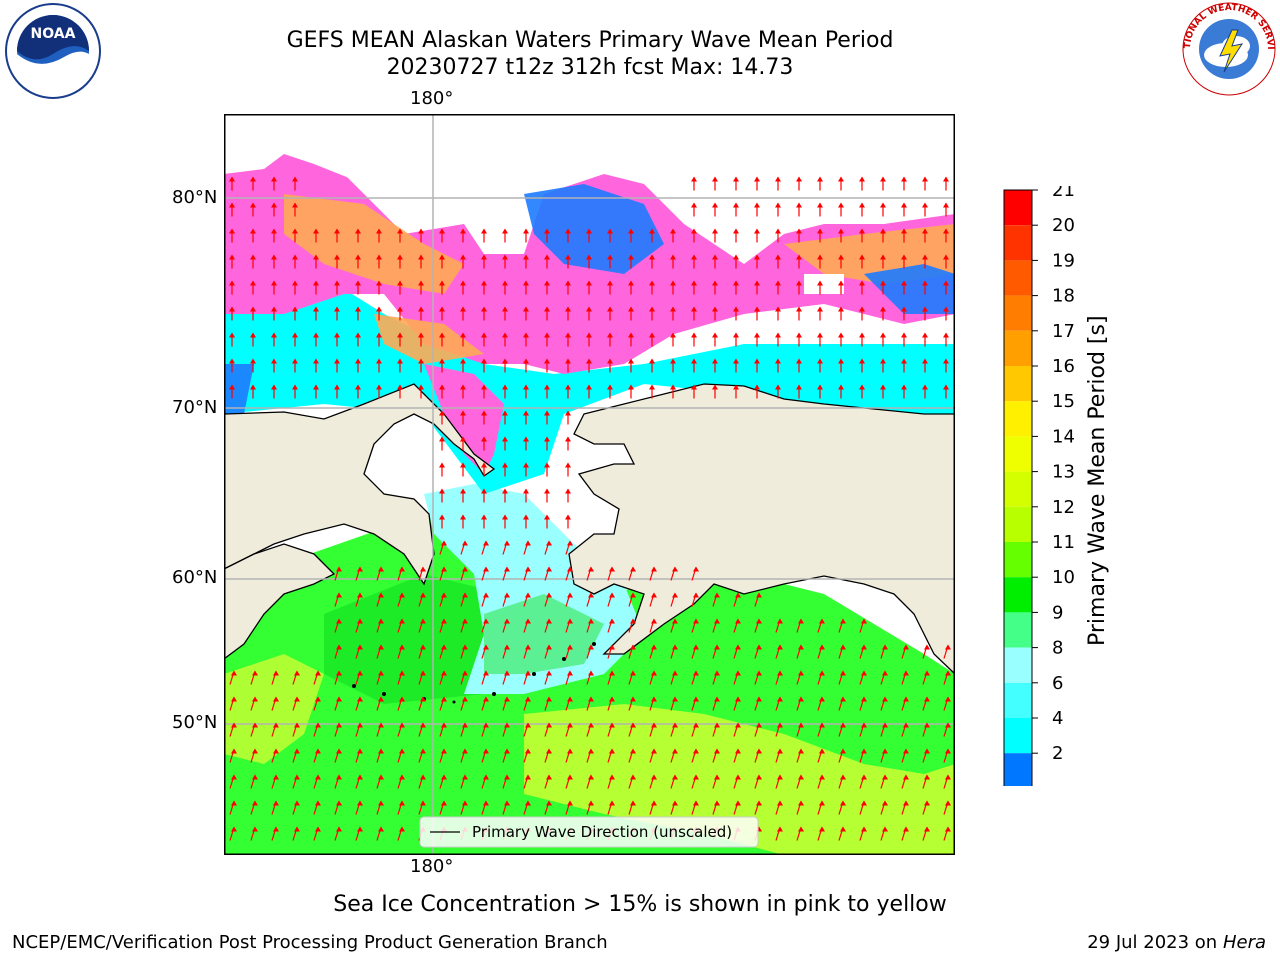  I want to click on title-line-2: 20230727 t12z 312h fcst Max: 14.73, so click(590, 67).